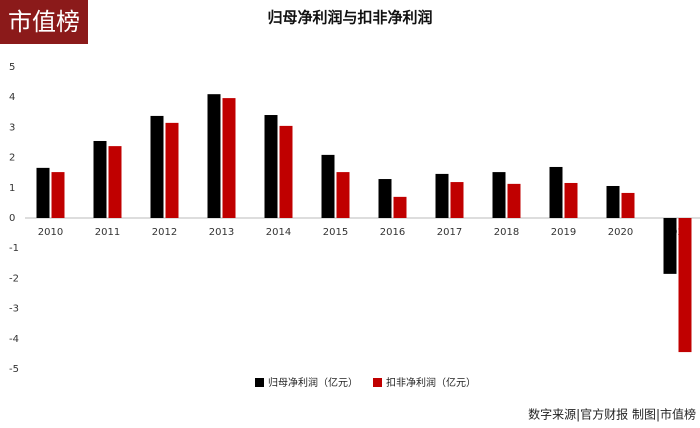 The height and width of the screenshot is (428, 700). What do you see at coordinates (335, 232) in the screenshot?
I see `x-tick-label: 2015` at bounding box center [335, 232].